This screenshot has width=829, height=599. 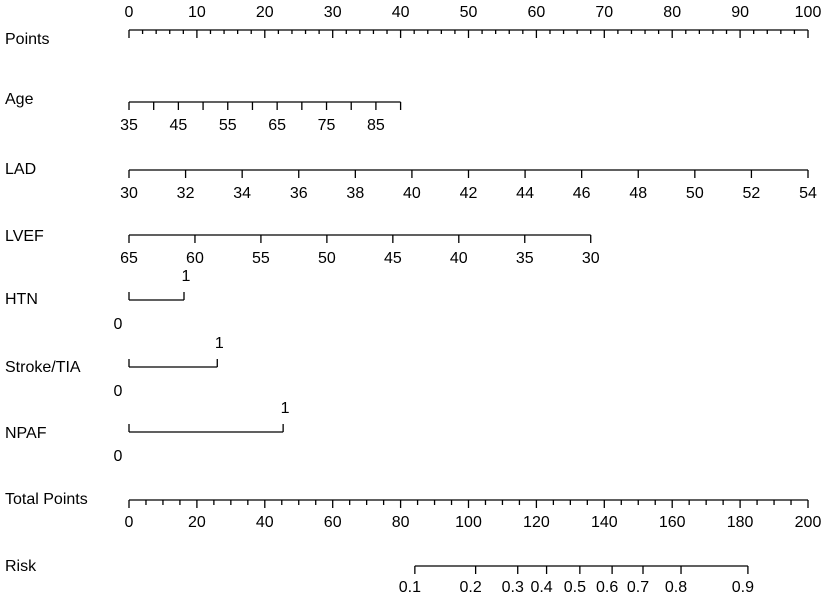 What do you see at coordinates (676, 587) in the screenshot?
I see `tick-label: 0.8` at bounding box center [676, 587].